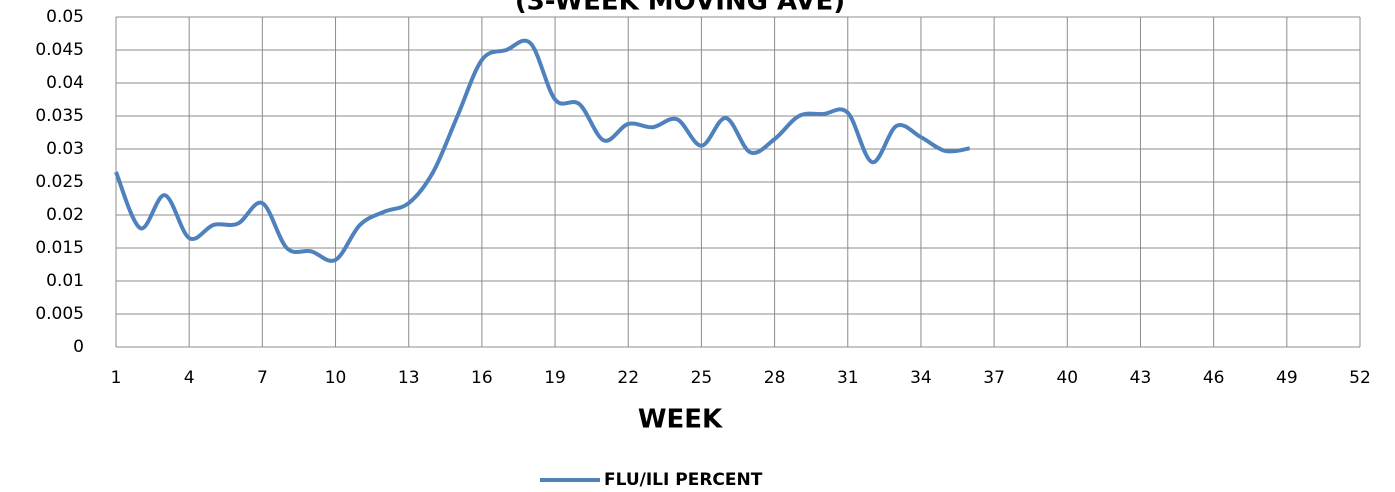 This screenshot has height=492, width=1395. Describe the element at coordinates (336, 378) in the screenshot. I see `x-tick-label: 10` at that location.